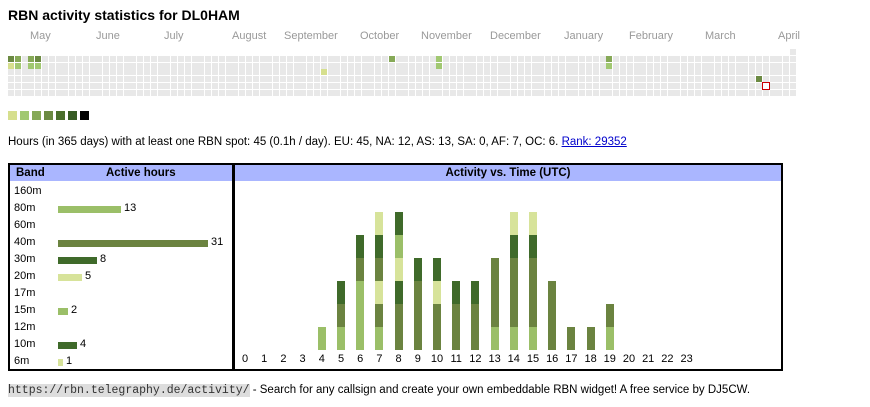  What do you see at coordinates (74, 310) in the screenshot?
I see `band-hours-15m: 2` at bounding box center [74, 310].